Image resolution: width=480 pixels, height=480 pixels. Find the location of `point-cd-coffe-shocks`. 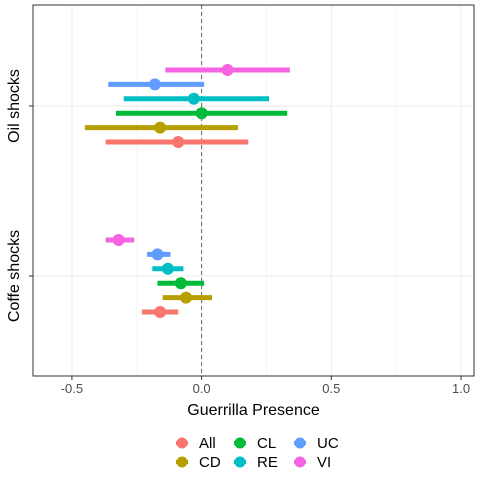

point-cd-coffe-shocks is located at coordinates (186, 297).